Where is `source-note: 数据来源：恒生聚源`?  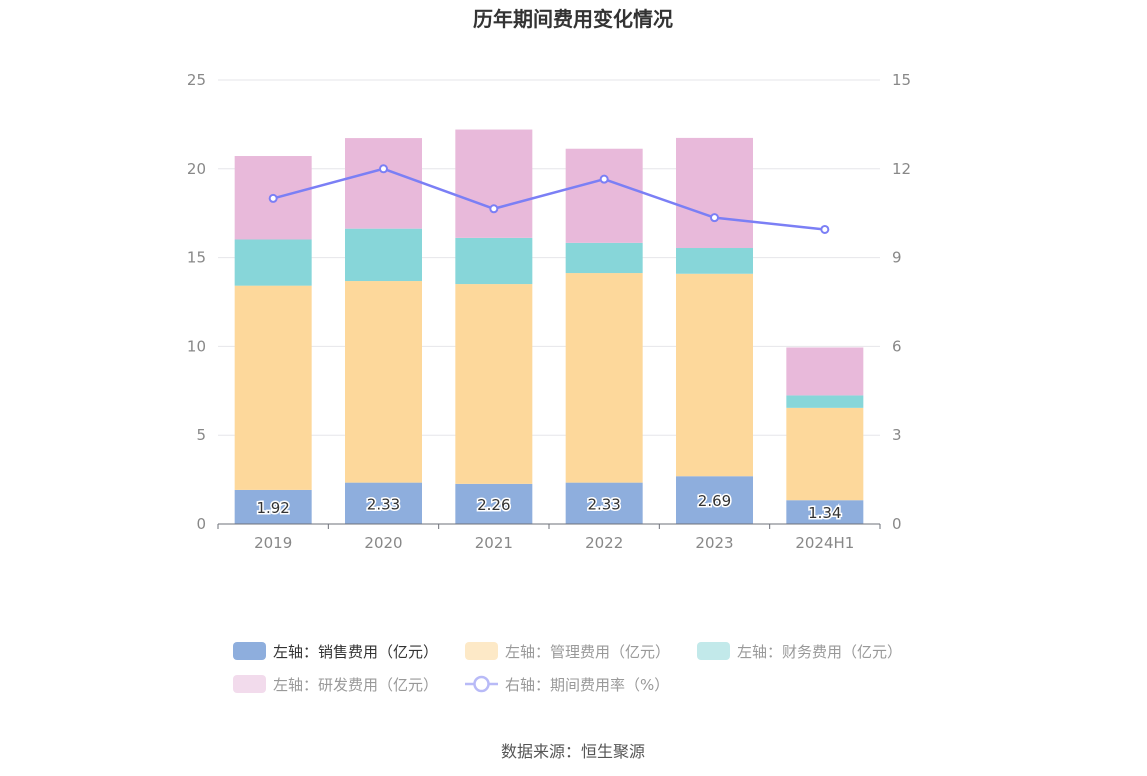
source-note: 数据来源：恒生聚源 is located at coordinates (573, 751).